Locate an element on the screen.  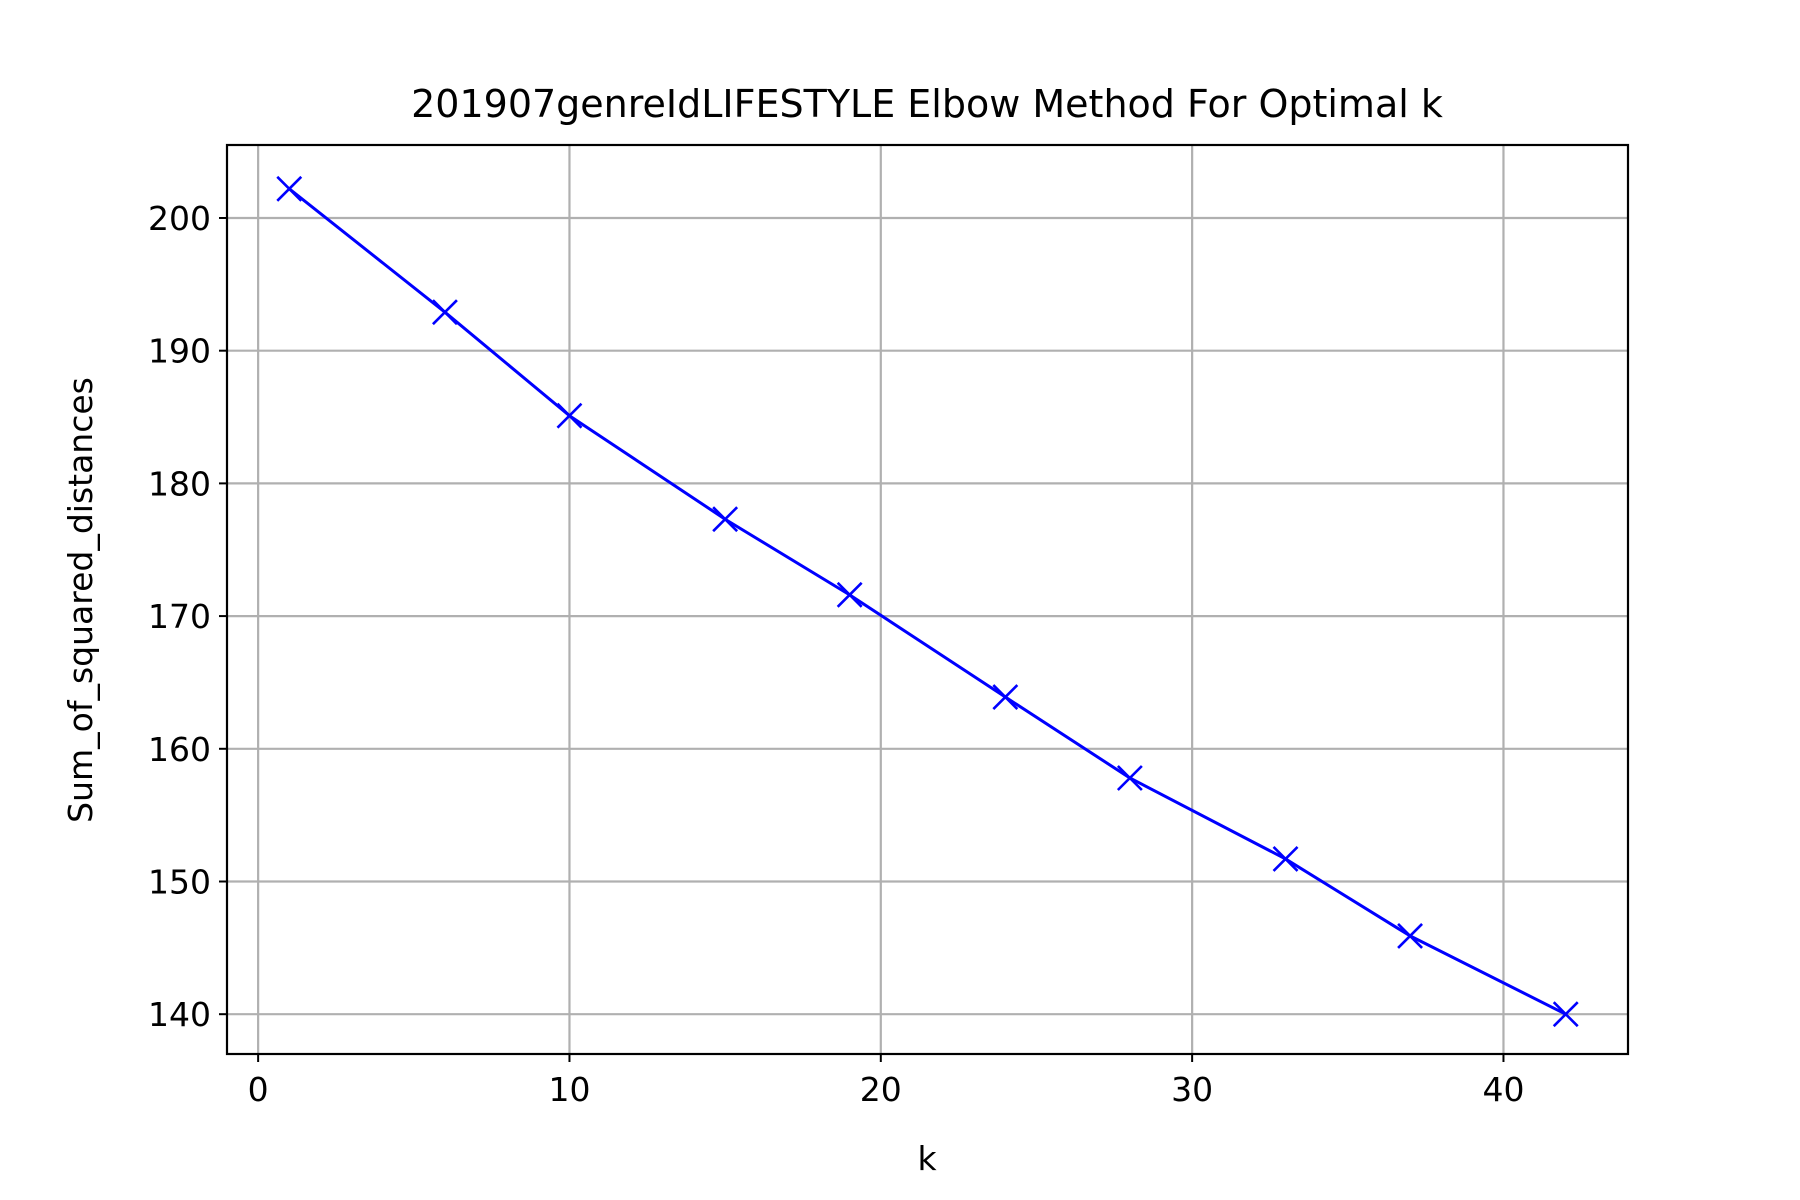
x-tick-label: 30 is located at coordinates (1192, 1089).